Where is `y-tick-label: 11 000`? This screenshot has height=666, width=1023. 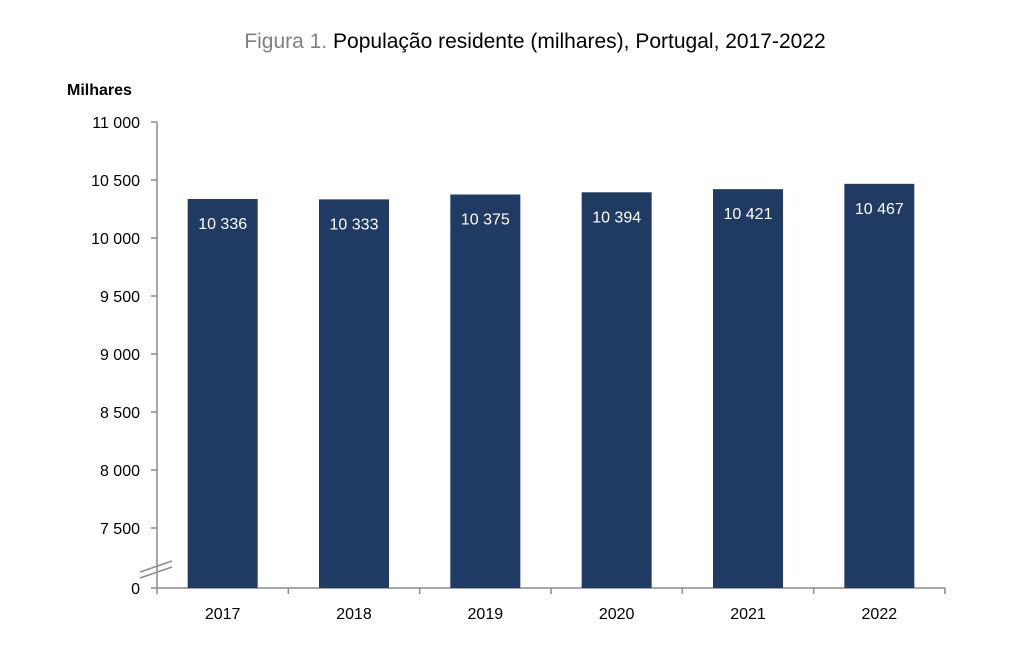
y-tick-label: 11 000 is located at coordinates (116, 123).